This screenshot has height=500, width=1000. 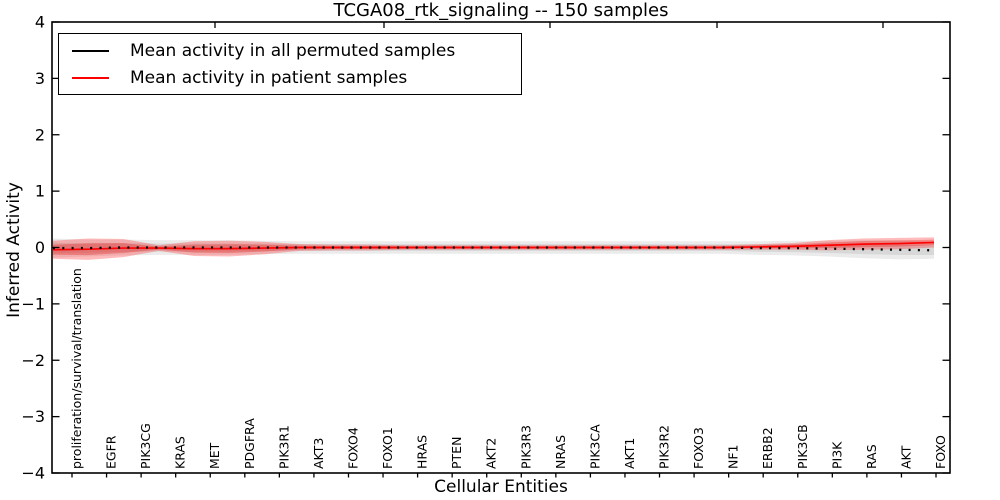 What do you see at coordinates (352, 448) in the screenshot?
I see `x-tick-label: FOXO4` at bounding box center [352, 448].